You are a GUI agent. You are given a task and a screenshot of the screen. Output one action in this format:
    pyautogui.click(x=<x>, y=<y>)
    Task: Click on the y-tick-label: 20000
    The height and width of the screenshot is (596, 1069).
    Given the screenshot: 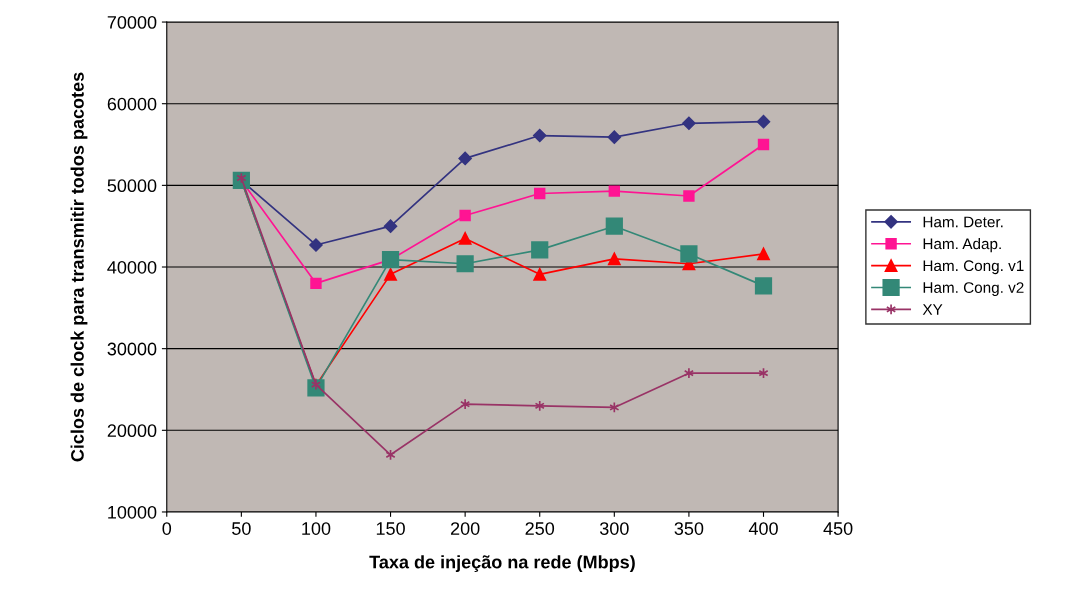 What is the action you would take?
    pyautogui.click(x=132, y=431)
    